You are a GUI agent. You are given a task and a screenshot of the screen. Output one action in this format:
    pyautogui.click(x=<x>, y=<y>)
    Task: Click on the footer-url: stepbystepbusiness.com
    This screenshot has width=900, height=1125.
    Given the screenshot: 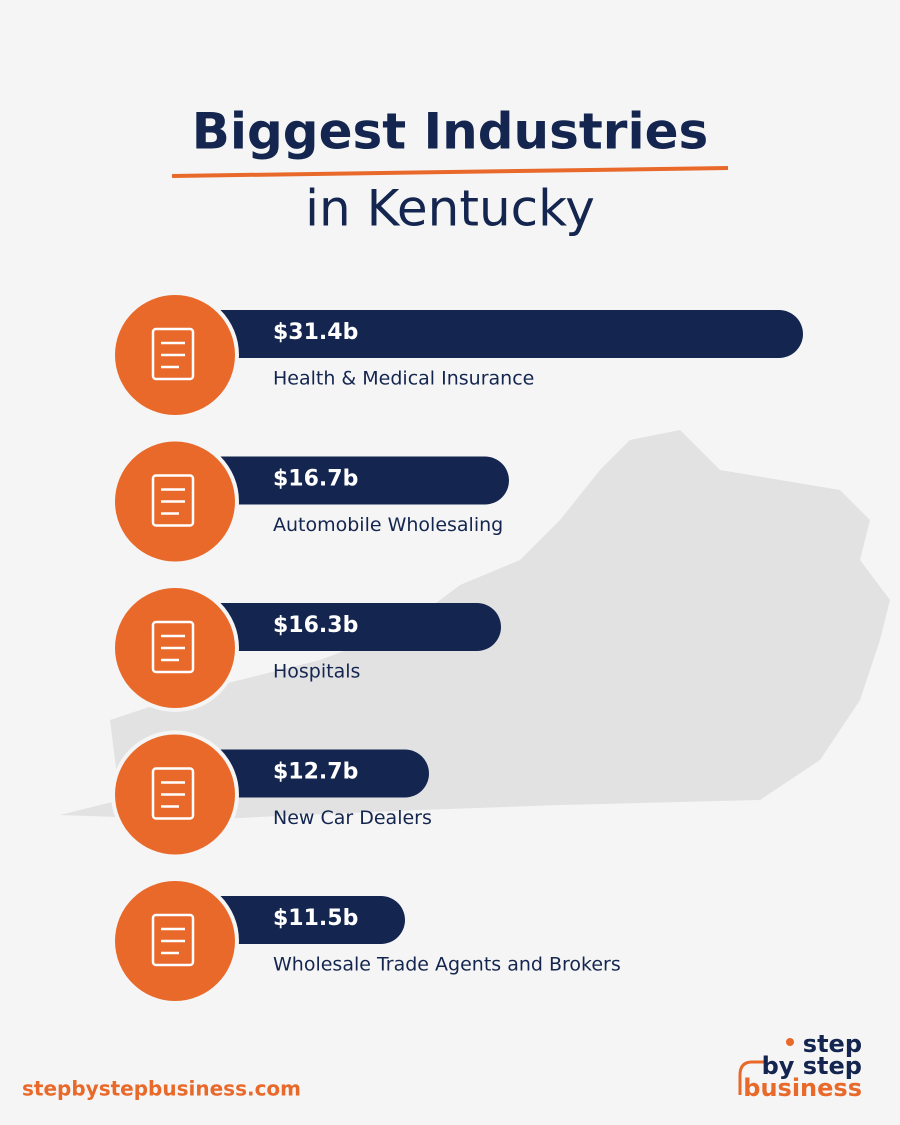 What is the action you would take?
    pyautogui.click(x=161, y=1089)
    